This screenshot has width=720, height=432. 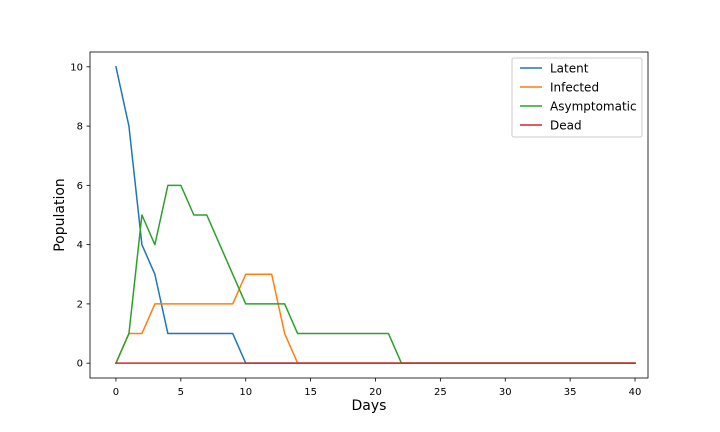 I want to click on legend-items: Latent Infected Asymptomatic Dead, so click(x=578, y=97).